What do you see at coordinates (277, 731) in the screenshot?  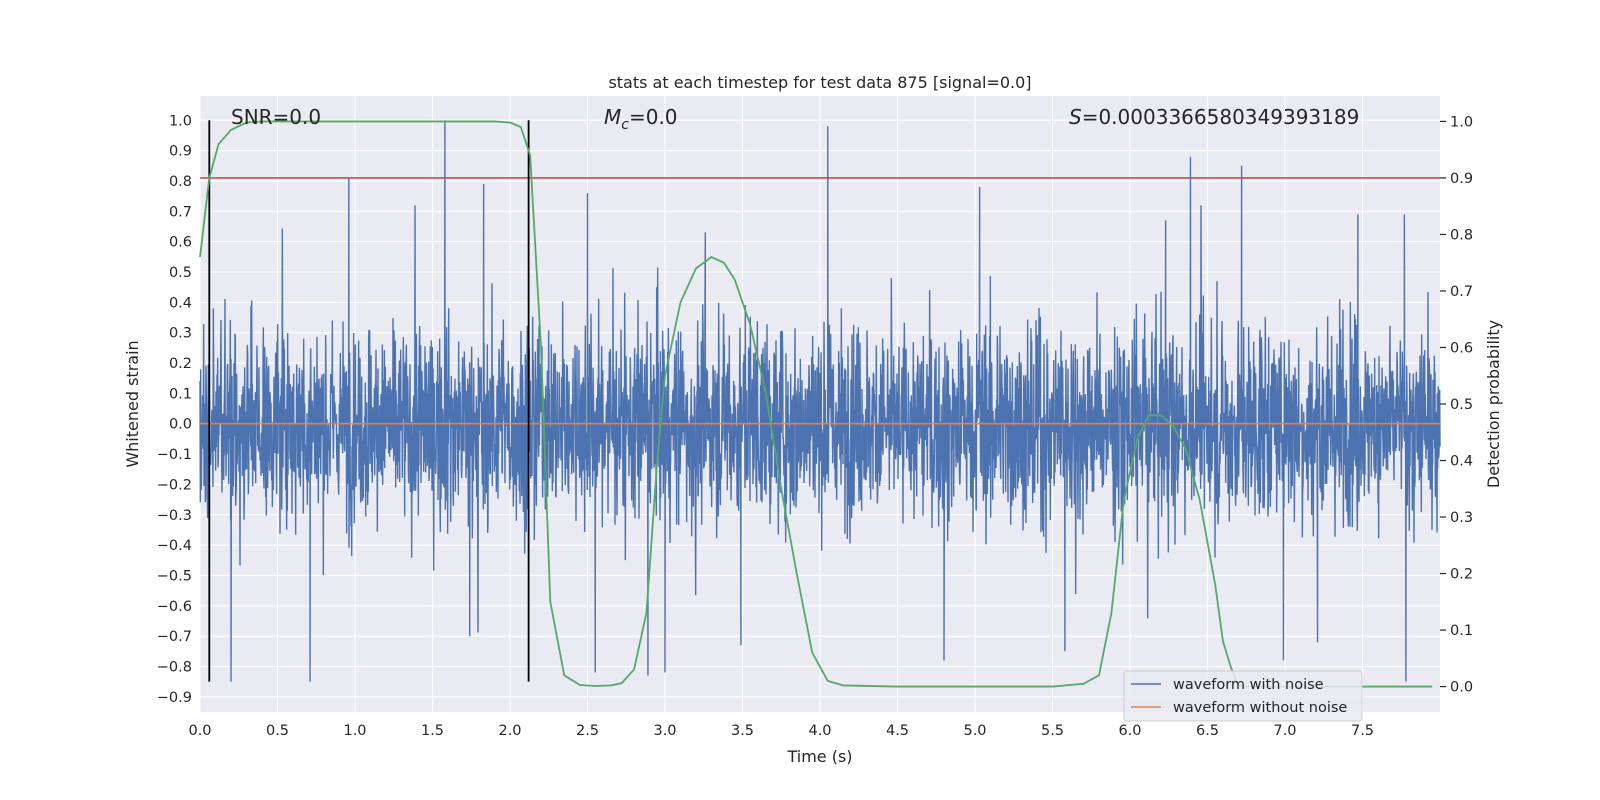 I see `x-tick-label: 0.5` at bounding box center [277, 731].